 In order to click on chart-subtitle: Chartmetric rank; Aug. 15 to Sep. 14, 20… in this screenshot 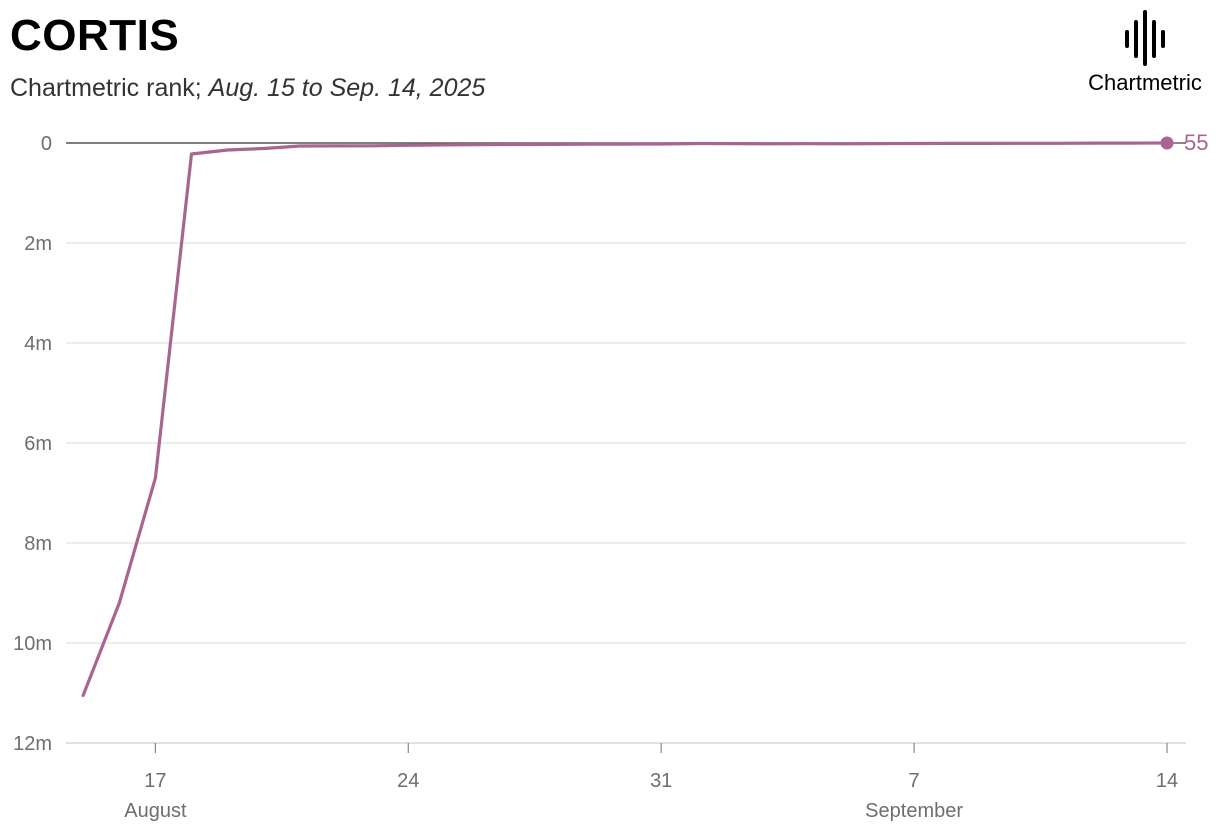, I will do `click(247, 88)`.